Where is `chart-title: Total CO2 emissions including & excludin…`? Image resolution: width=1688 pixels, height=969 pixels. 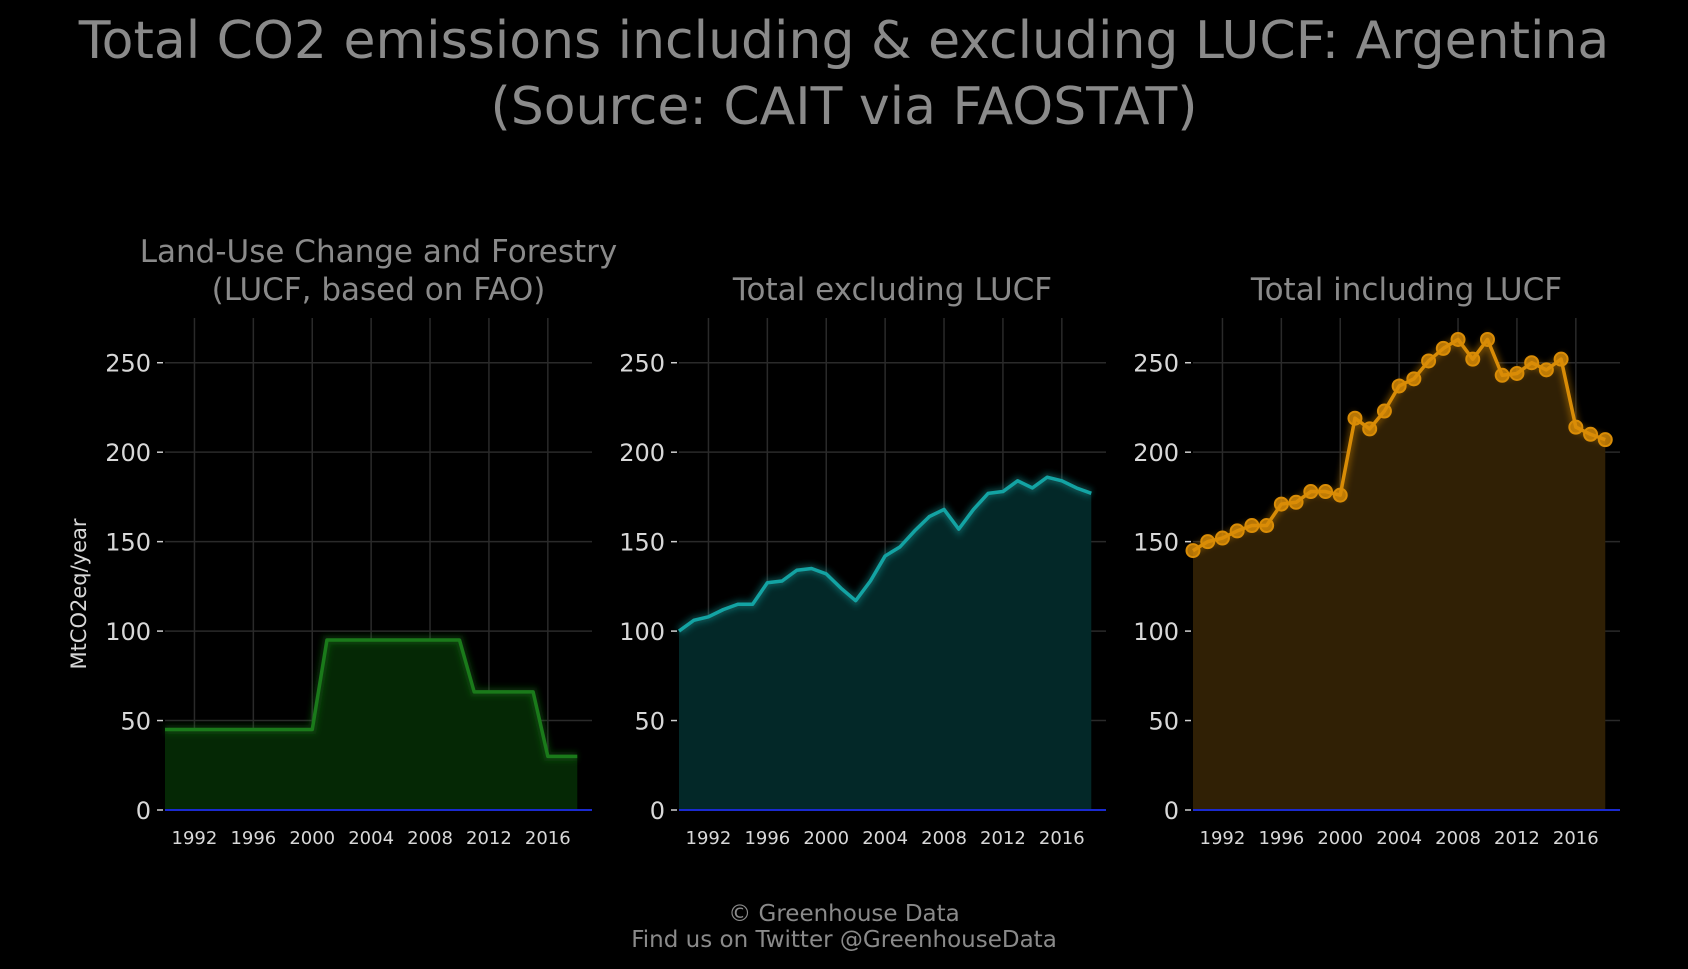
chart-title: Total CO2 emissions including & excludin… is located at coordinates (844, 41).